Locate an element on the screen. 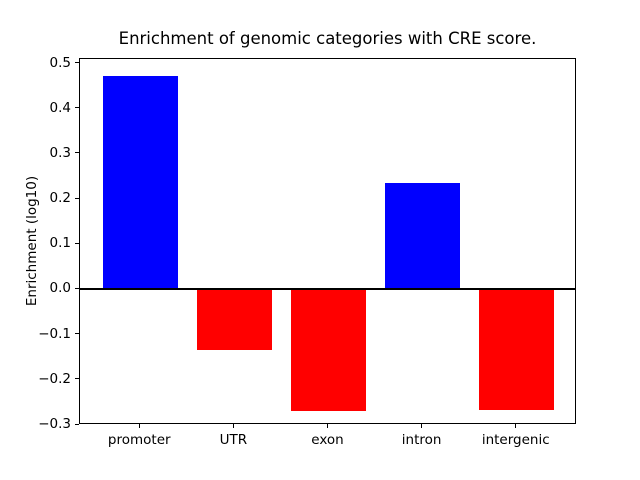 This screenshot has height=480, width=640. x-tick-label-intron: intron is located at coordinates (421, 440).